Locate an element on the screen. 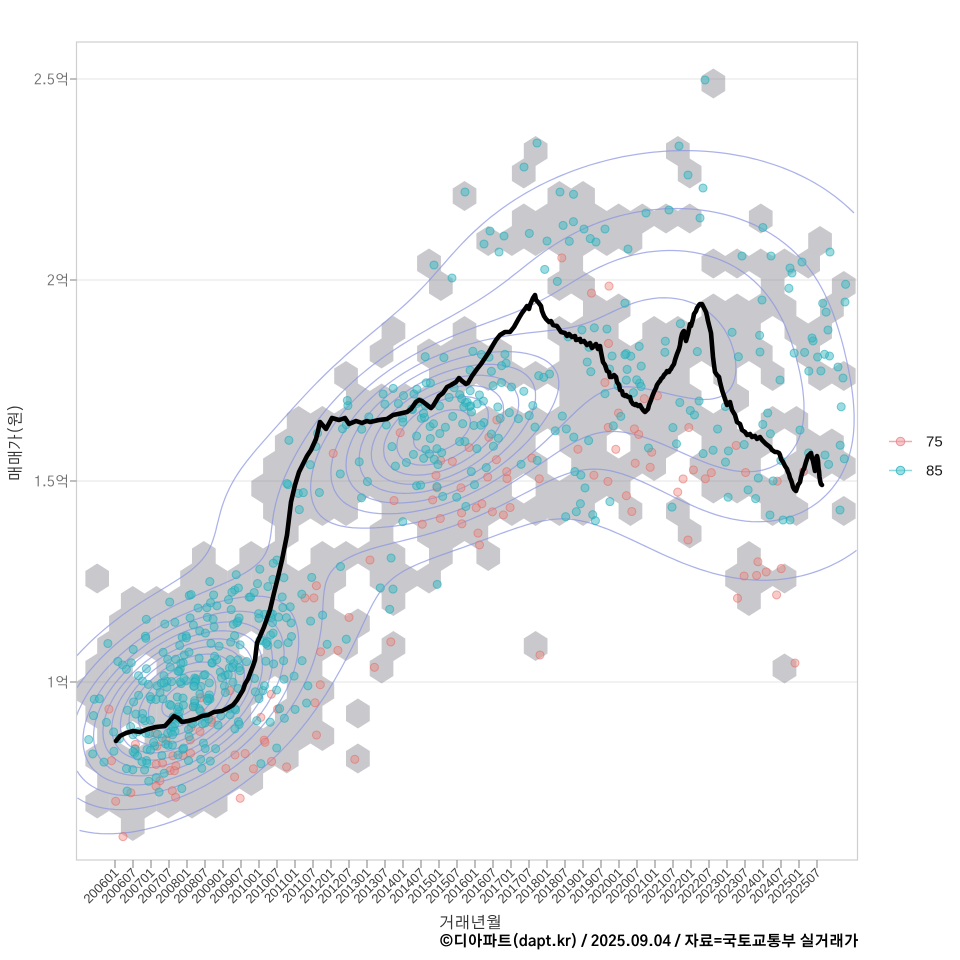 The image size is (960, 960). svg-text: 75 is located at coordinates (934, 442).